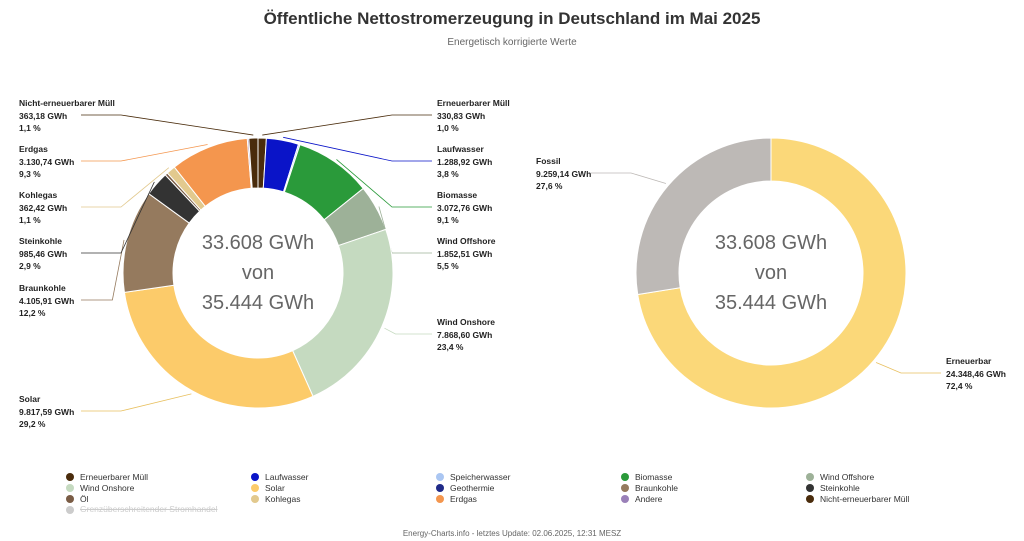 The height and width of the screenshot is (541, 1024). What do you see at coordinates (713, 477) in the screenshot?
I see `legend-item-biomasse: Biomasse` at bounding box center [713, 477].